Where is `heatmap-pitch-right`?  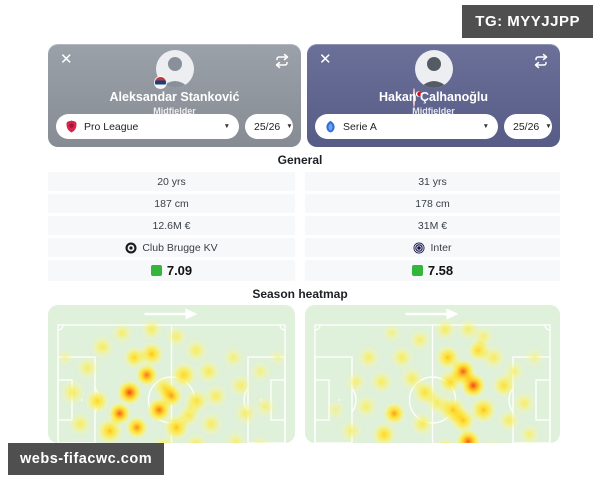
heatmap-pitch-right is located at coordinates (432, 374).